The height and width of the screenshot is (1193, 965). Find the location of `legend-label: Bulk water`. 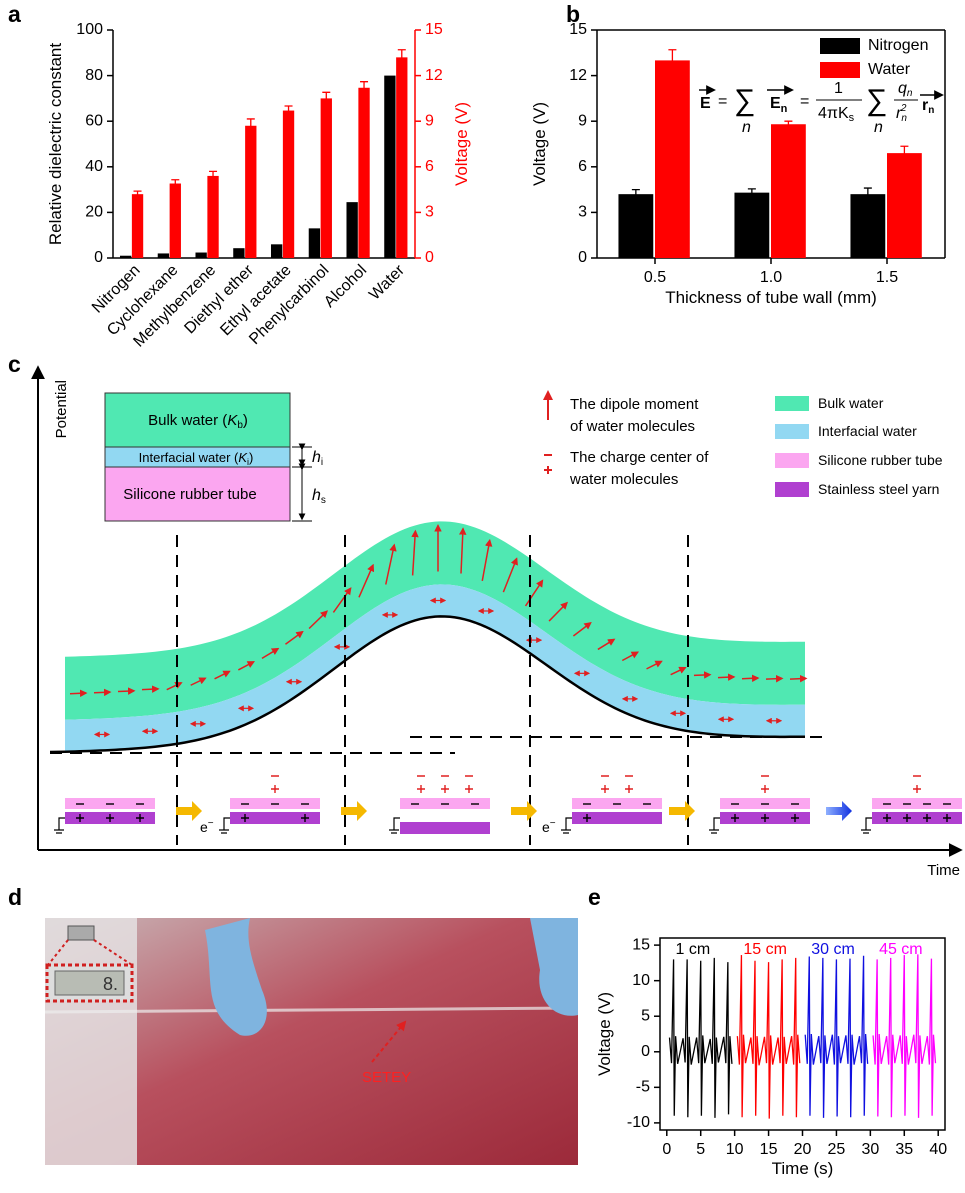

legend-label: Bulk water is located at coordinates (851, 403).